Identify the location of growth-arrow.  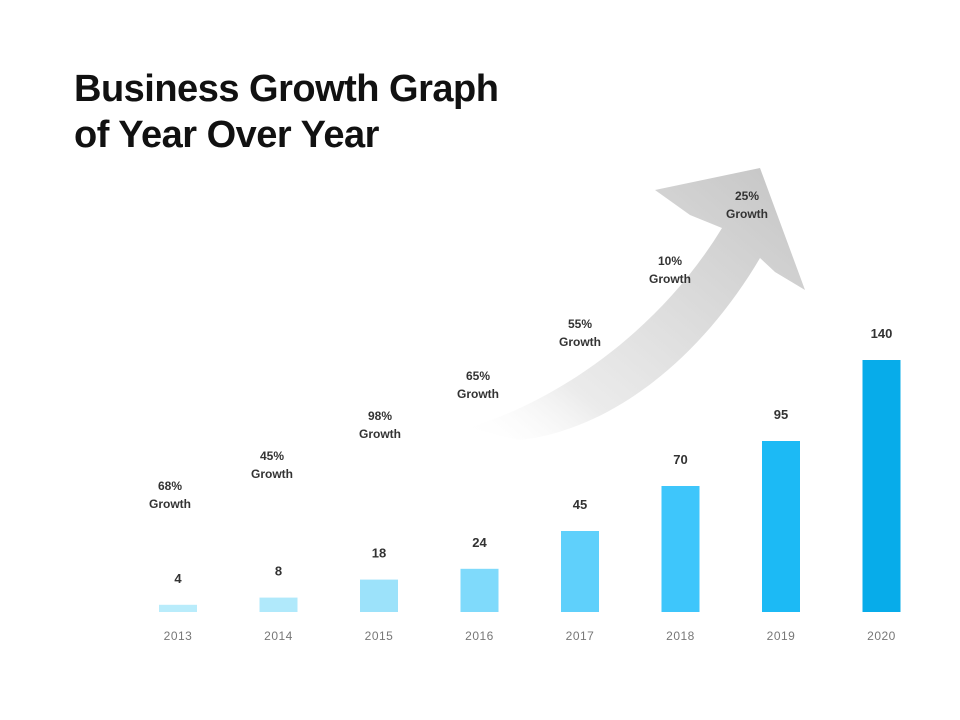
(636, 304).